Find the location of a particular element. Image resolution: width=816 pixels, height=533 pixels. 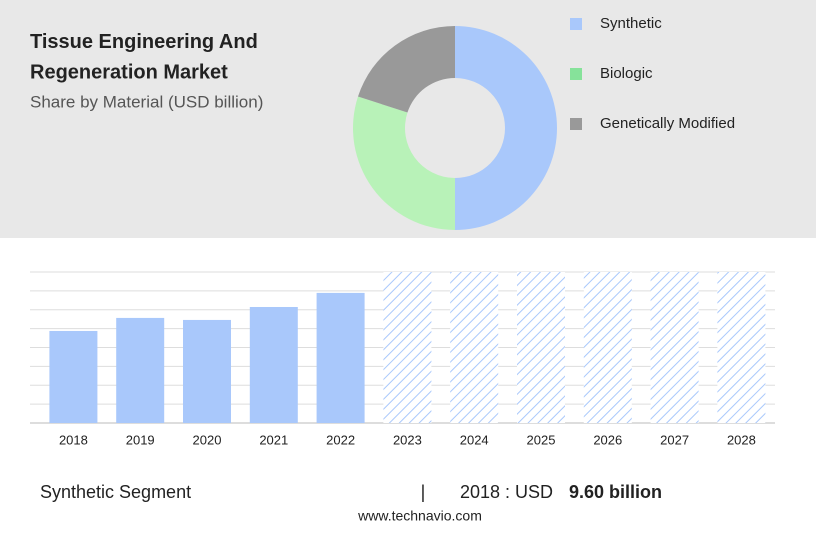

title: Tissue Engineering And is located at coordinates (144, 42).